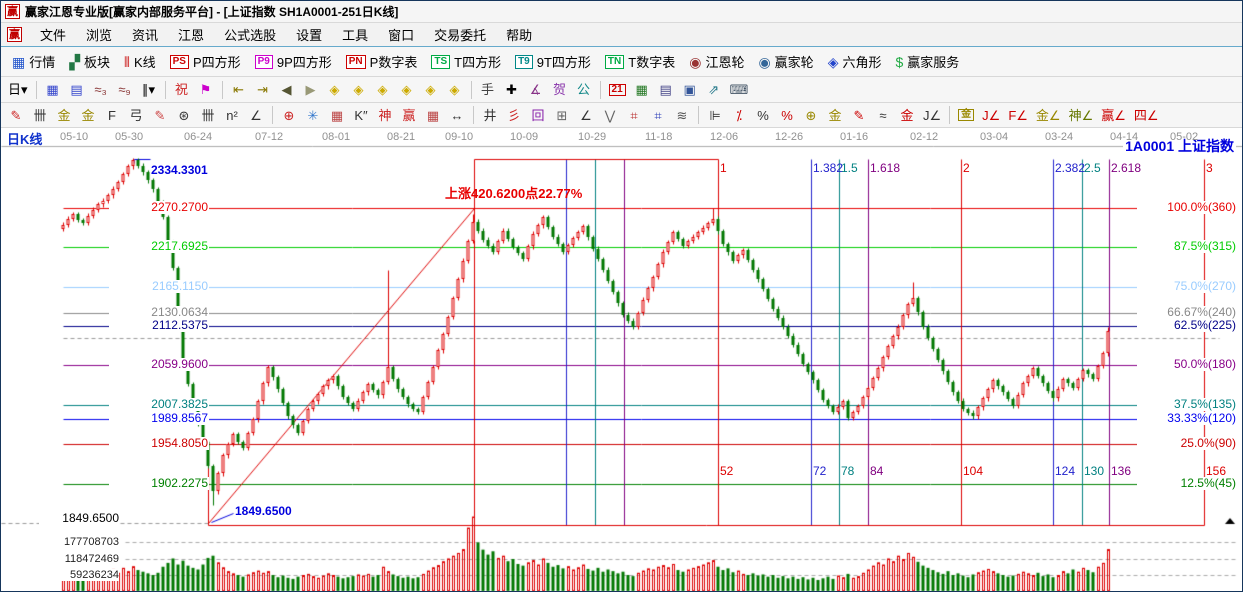 The width and height of the screenshot is (1243, 592). I want to click on date-axis-label: 05-10, so click(74, 137).